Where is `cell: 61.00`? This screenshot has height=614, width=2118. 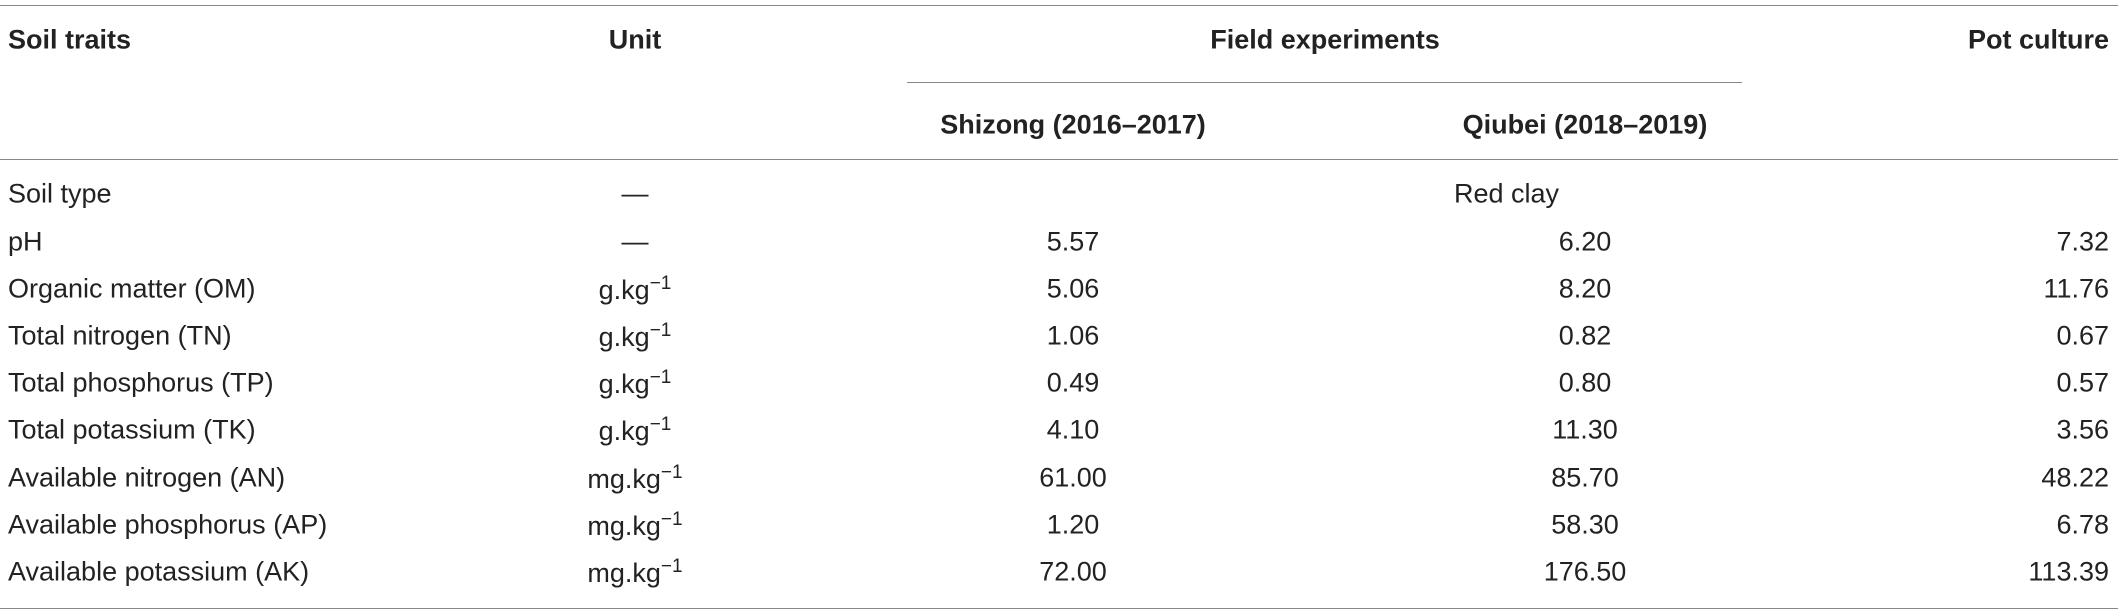 cell: 61.00 is located at coordinates (1073, 477).